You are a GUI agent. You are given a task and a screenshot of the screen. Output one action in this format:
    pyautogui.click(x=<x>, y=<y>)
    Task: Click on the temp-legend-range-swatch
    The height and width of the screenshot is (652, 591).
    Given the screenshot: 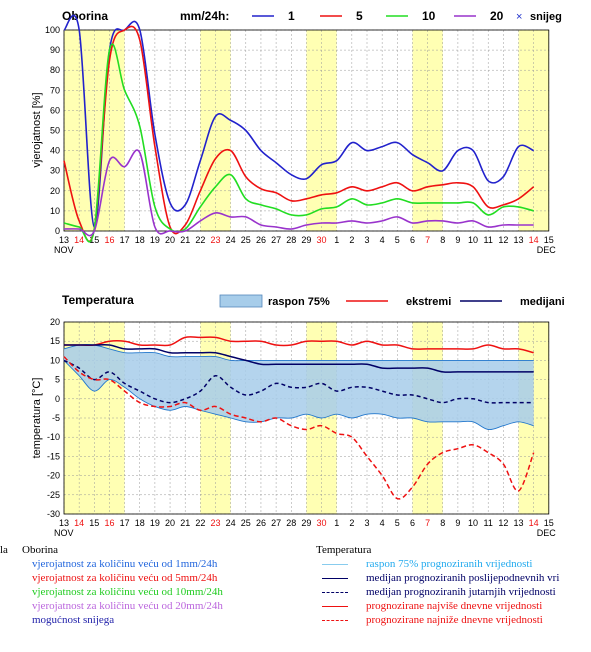 What is the action you would take?
    pyautogui.click(x=241, y=301)
    